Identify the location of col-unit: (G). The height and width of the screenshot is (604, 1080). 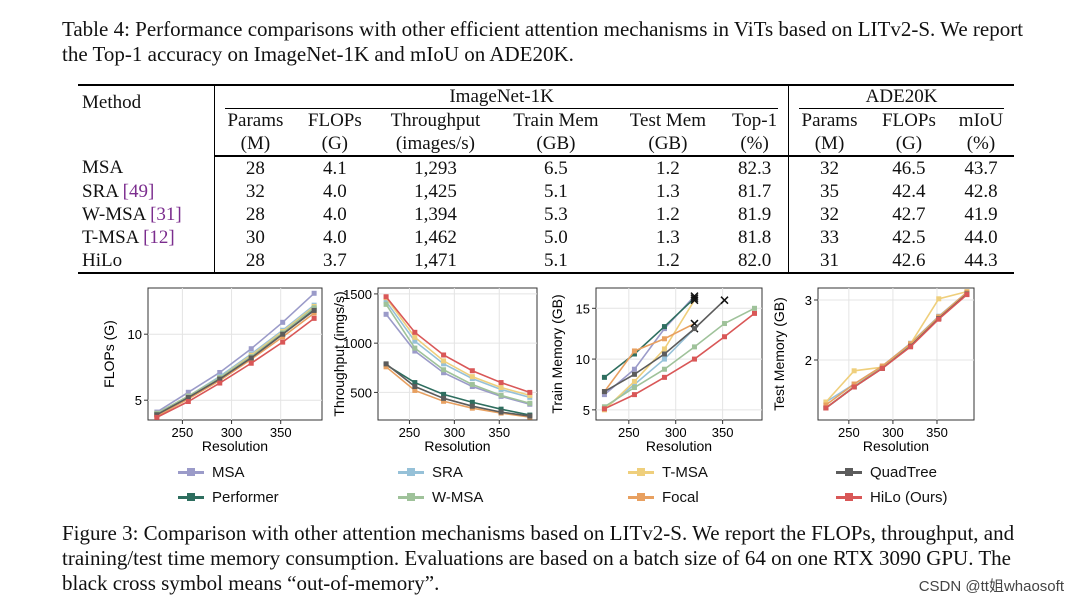
(334, 144).